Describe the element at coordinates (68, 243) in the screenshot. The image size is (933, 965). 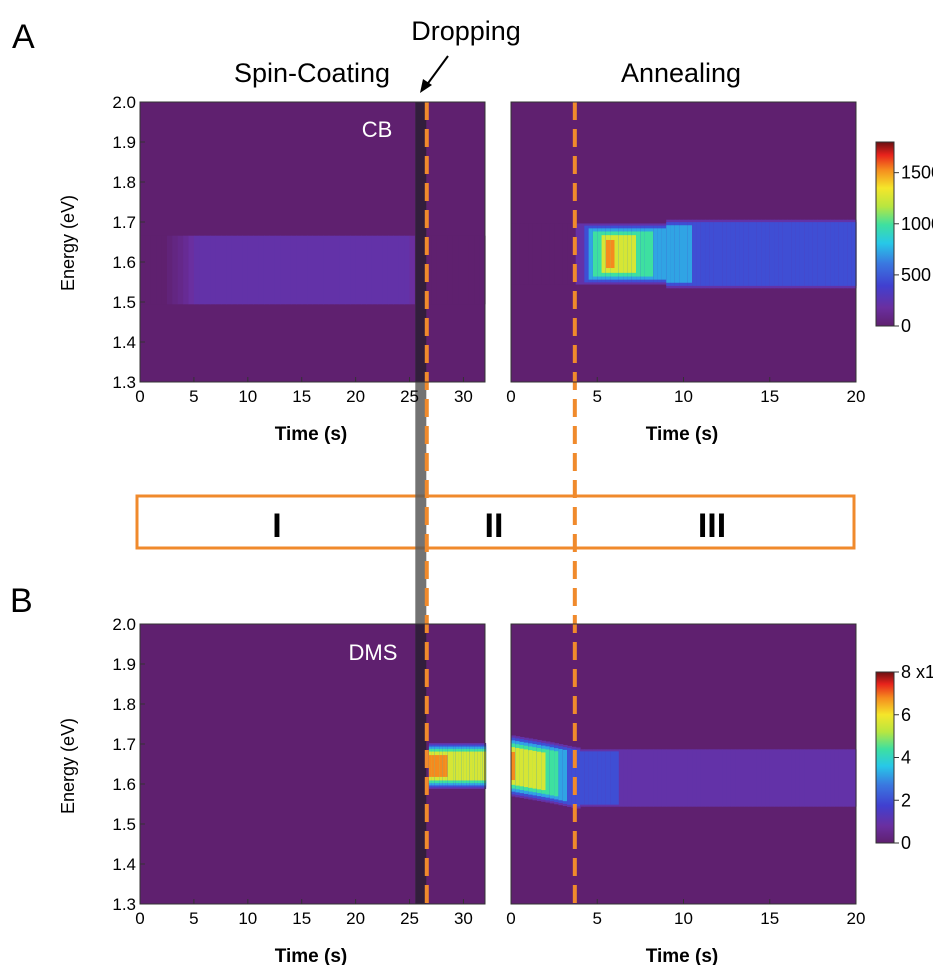
I see `a-y-axis-label: Energy (eV)` at that location.